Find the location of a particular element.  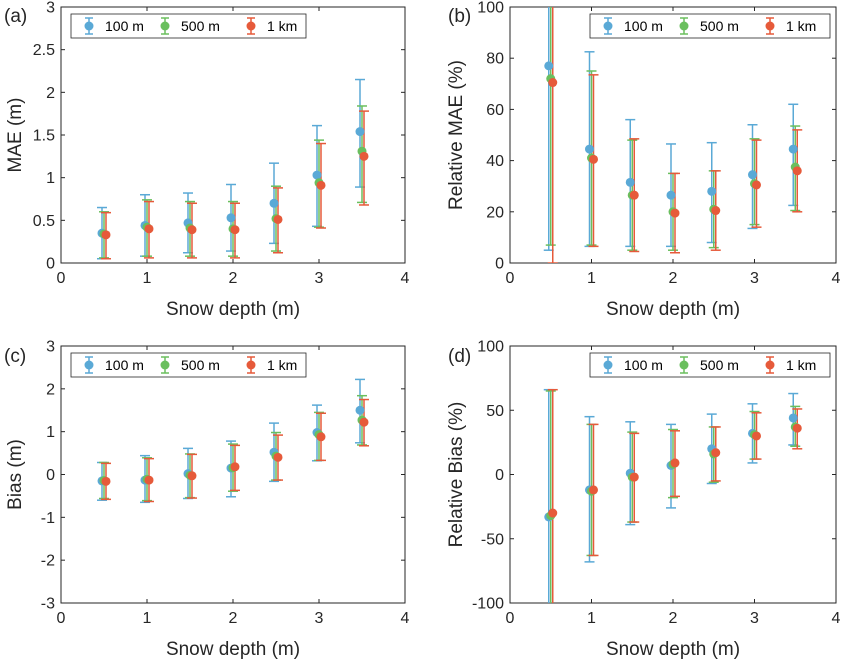

panel-label: (a) is located at coordinates (15, 16).